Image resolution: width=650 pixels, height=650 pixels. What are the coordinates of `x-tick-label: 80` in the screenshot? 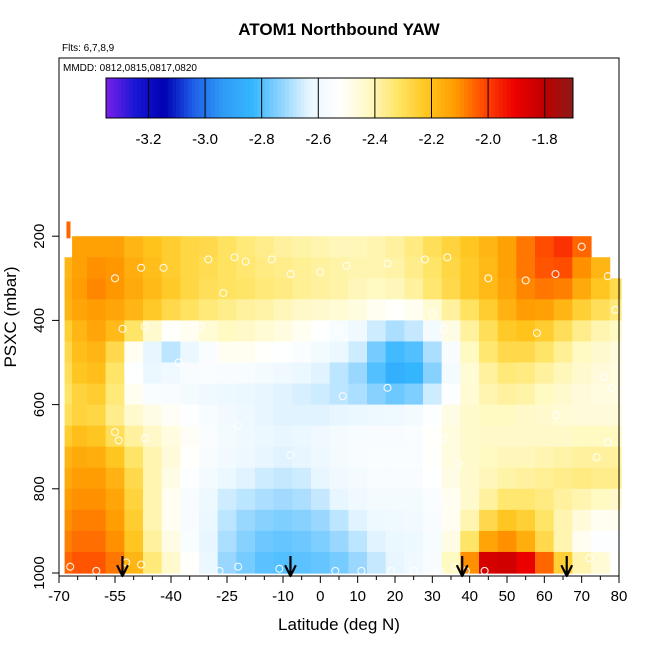 It's located at (619, 596).